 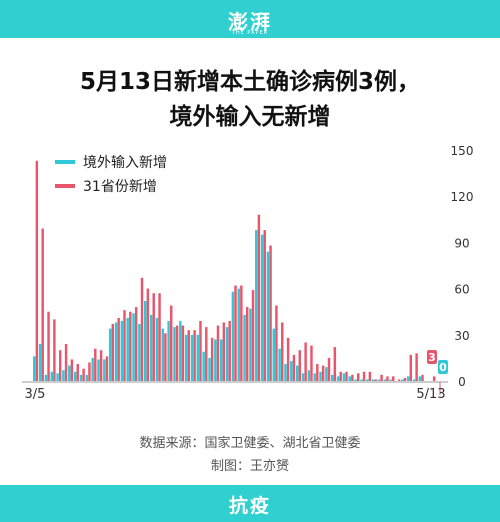 I want to click on x-tick-label-end: 5/13, so click(x=430, y=394).